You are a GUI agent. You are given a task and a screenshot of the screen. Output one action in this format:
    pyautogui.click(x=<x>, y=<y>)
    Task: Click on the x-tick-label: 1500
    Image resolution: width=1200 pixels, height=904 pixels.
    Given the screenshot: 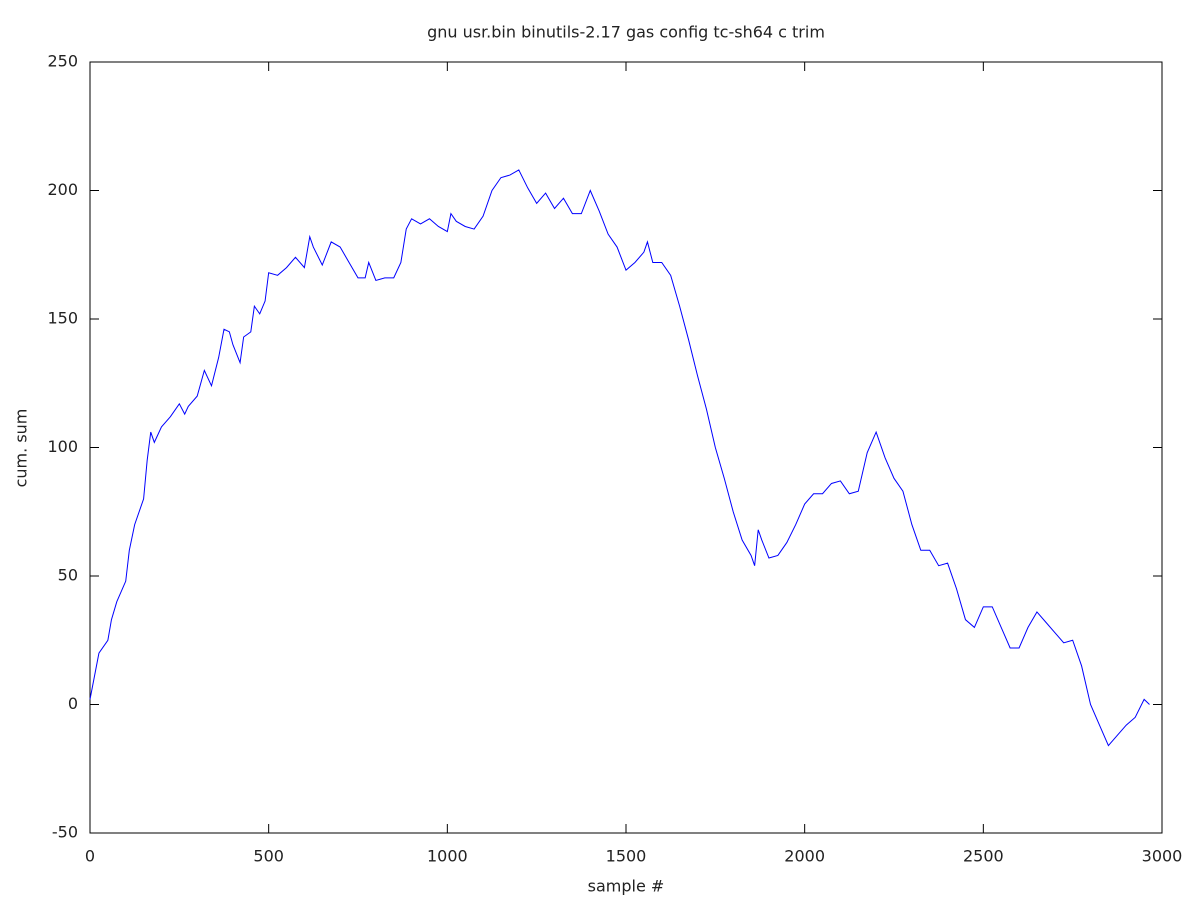 What is the action you would take?
    pyautogui.click(x=626, y=856)
    